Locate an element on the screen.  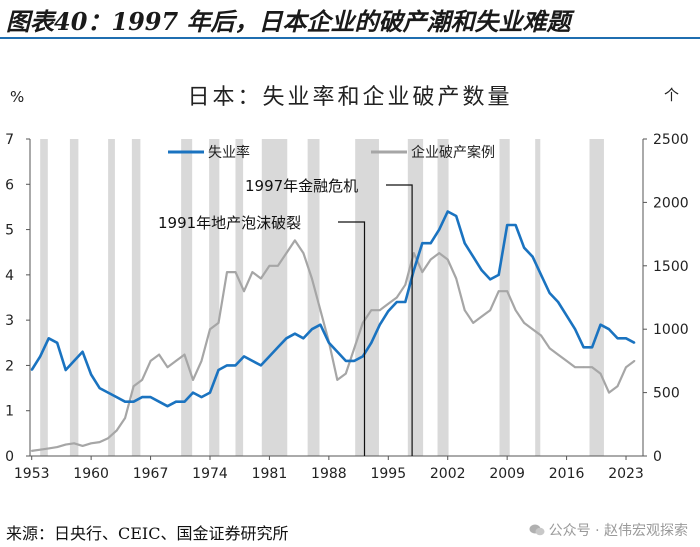
x-tick-label: 1953 is located at coordinates (32, 474).